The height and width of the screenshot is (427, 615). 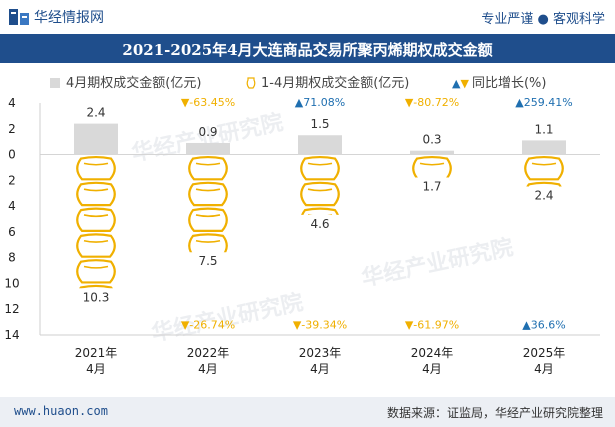 I want to click on top-bar: 华经情报网 专业严谨 ● 客观科学, so click(x=307, y=17).